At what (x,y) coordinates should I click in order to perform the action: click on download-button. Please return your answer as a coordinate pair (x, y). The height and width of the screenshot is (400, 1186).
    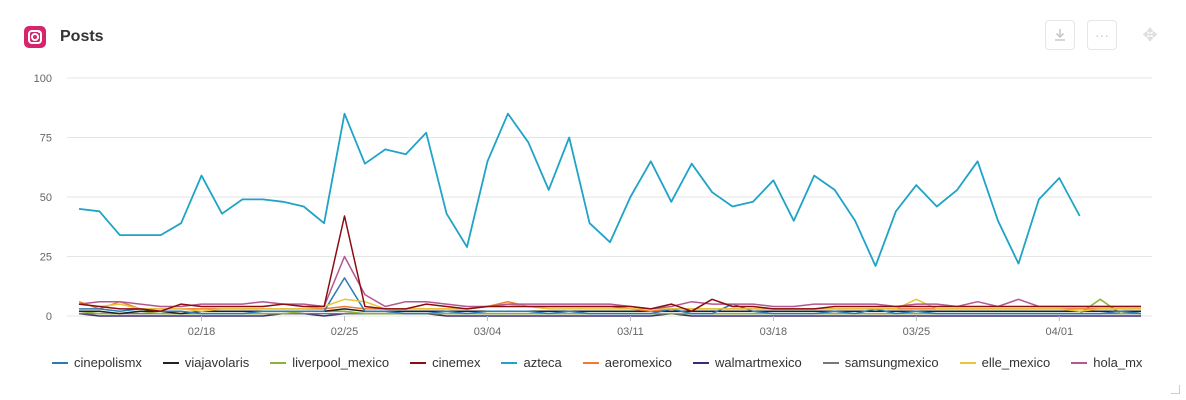
    Looking at the image, I should click on (1060, 35).